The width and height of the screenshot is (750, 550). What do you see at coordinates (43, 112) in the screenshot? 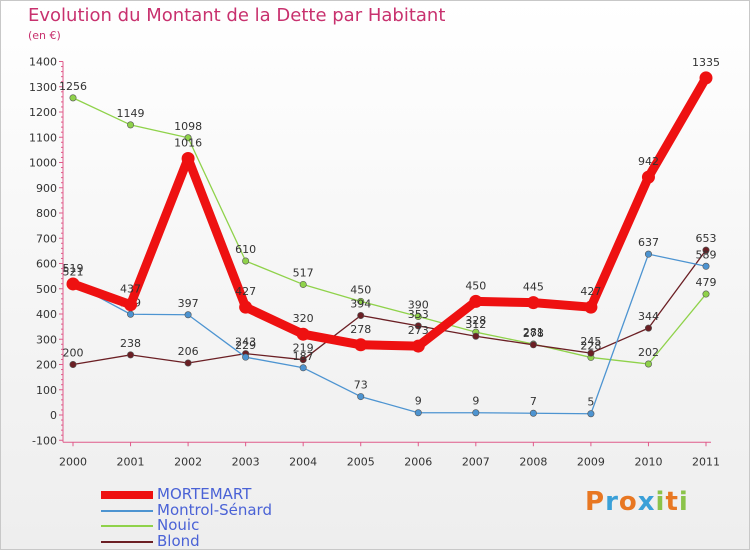
I see `y-tick-label: 1200` at bounding box center [43, 112].